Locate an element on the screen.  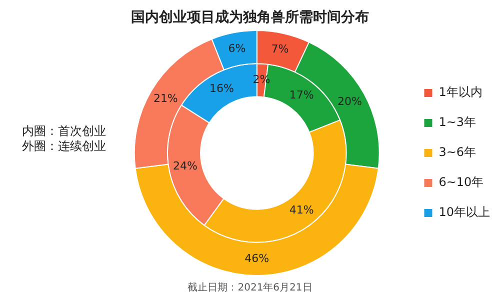
chart-title: 国内创业项目成为独角兽所需时间分布 is located at coordinates (250, 18).